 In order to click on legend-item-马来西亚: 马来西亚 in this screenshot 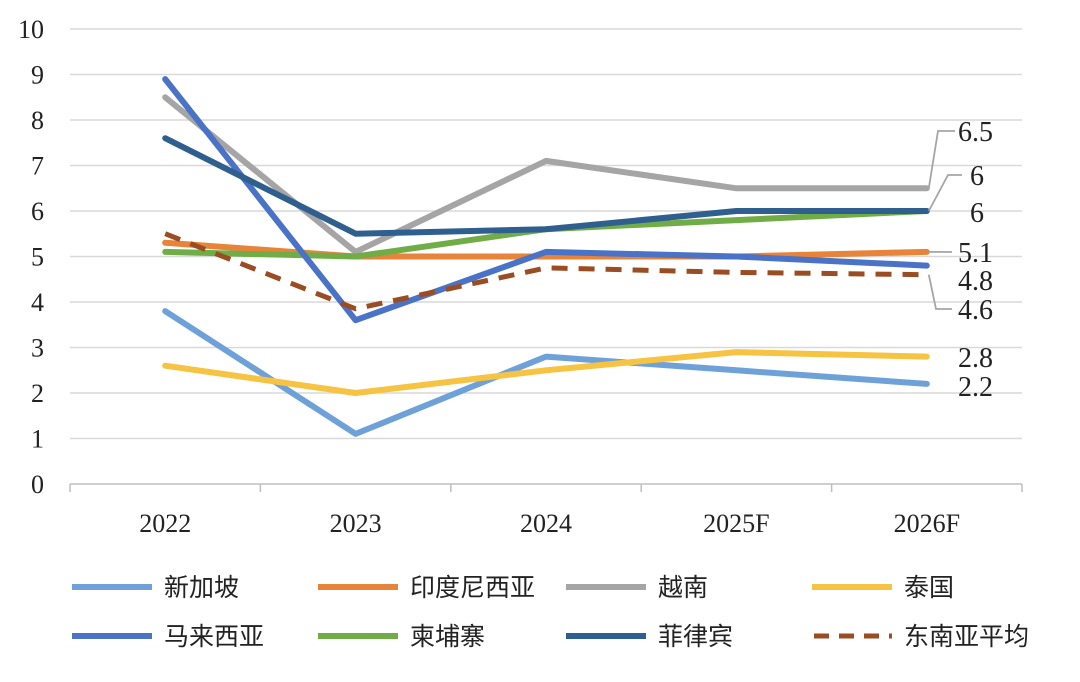, I will do `click(168, 636)`.